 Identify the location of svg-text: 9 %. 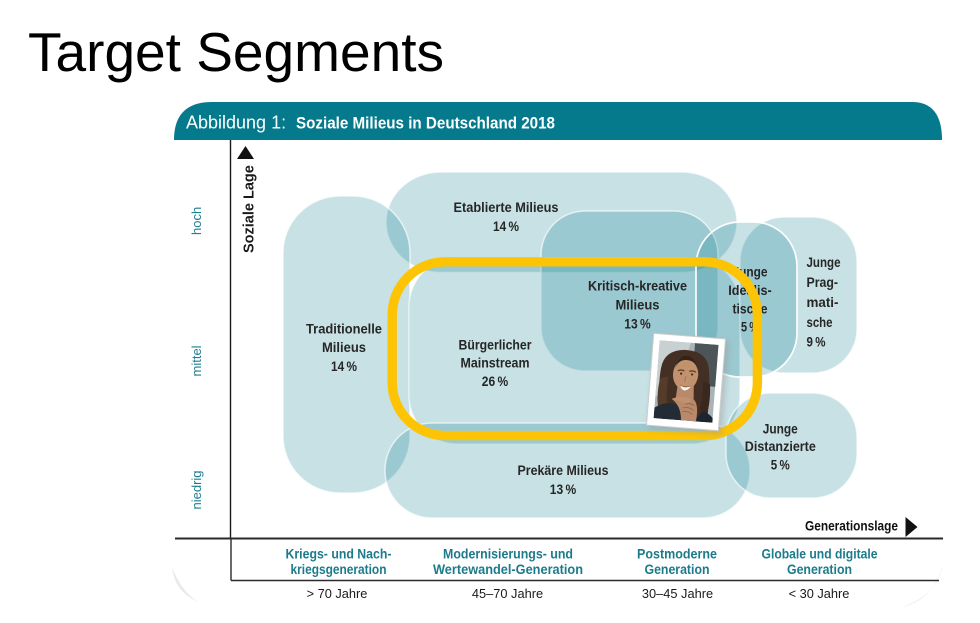
(816, 342).